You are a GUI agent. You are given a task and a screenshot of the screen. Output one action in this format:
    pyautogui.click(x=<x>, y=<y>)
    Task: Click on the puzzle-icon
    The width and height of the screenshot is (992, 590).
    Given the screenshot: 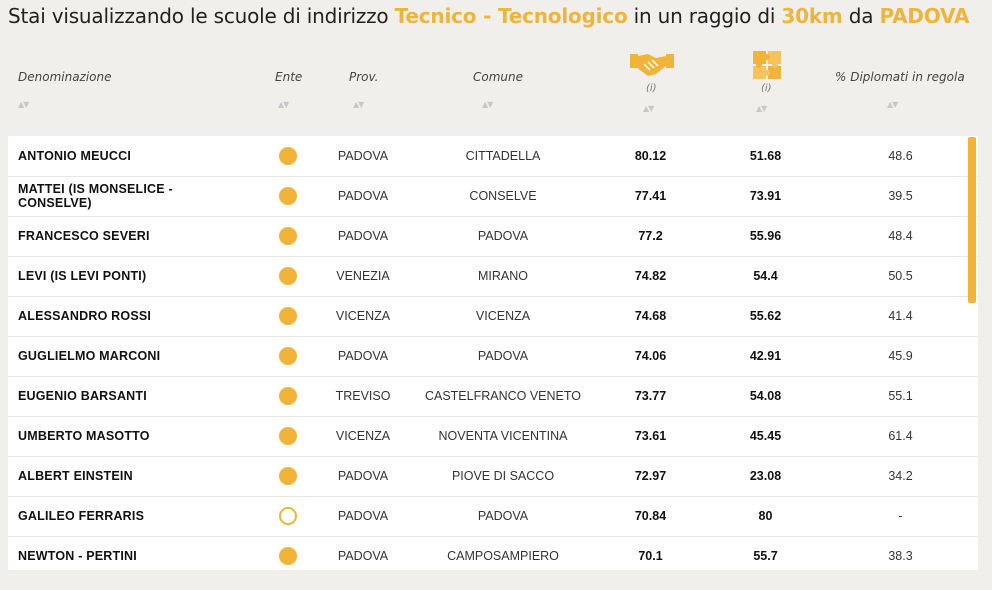 What is the action you would take?
    pyautogui.click(x=767, y=65)
    